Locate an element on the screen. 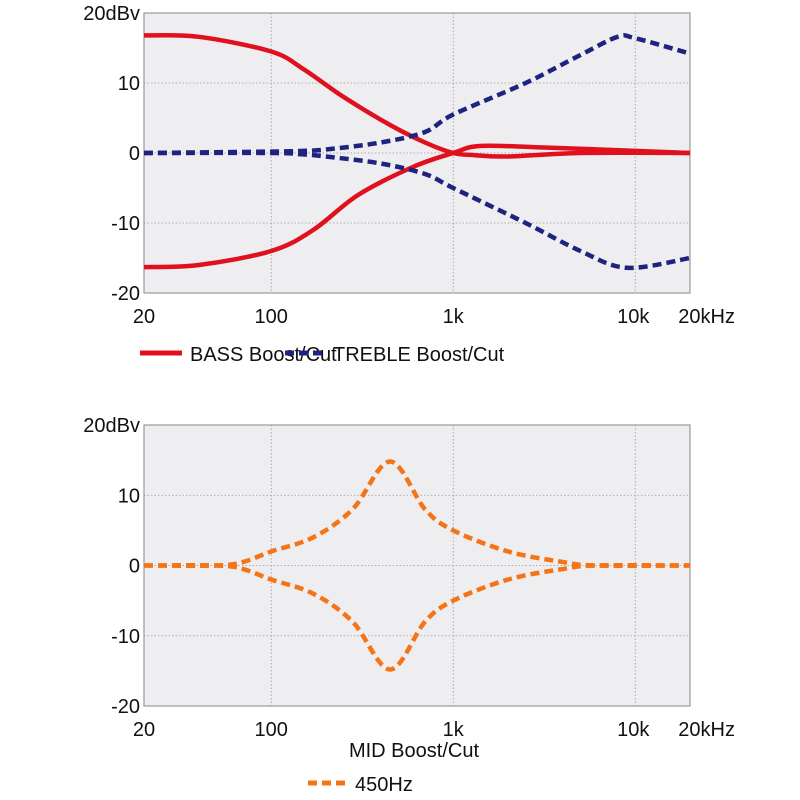  legend-treble-label: TREBLE Boost/Cut is located at coordinates (419, 355).